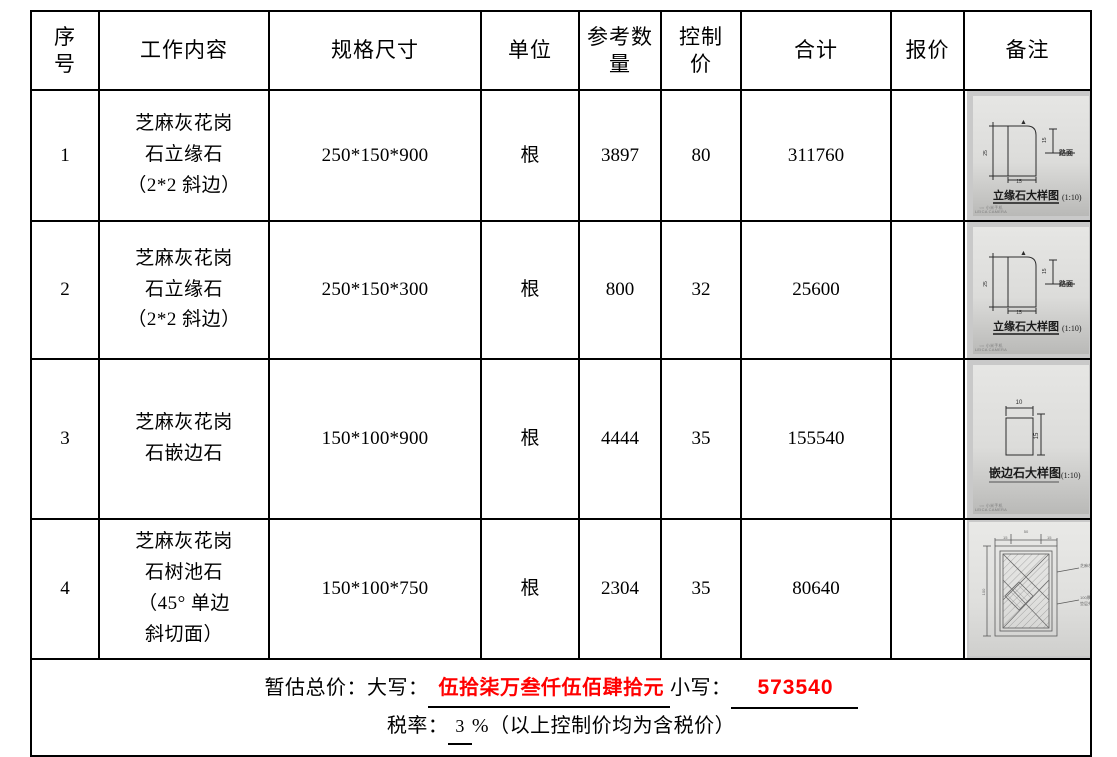 The image size is (1117, 757). I want to click on cell-total: 155540, so click(816, 439).